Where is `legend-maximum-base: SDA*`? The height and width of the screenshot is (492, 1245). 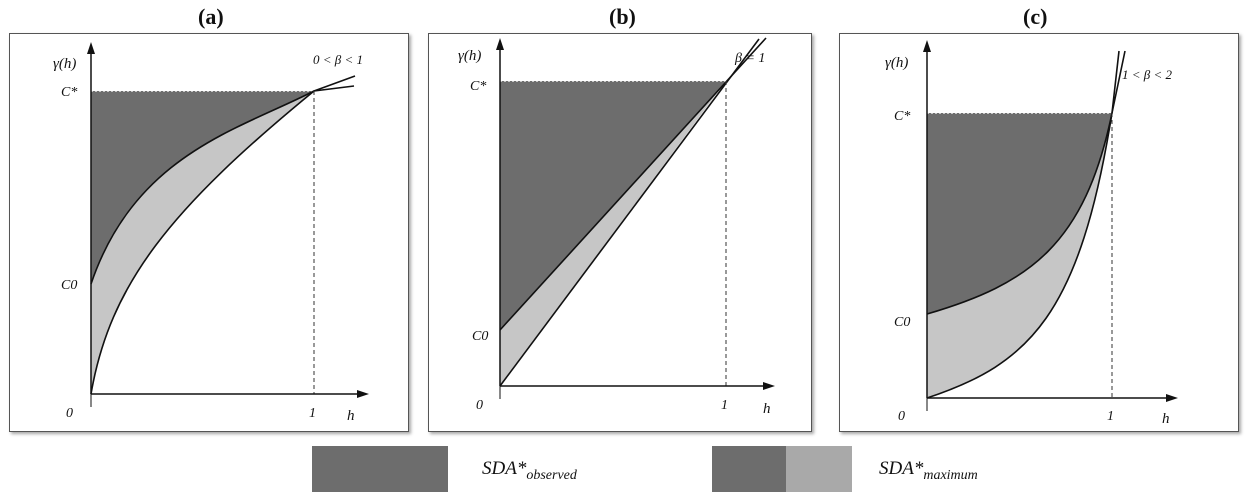 legend-maximum-base: SDA* is located at coordinates (901, 468).